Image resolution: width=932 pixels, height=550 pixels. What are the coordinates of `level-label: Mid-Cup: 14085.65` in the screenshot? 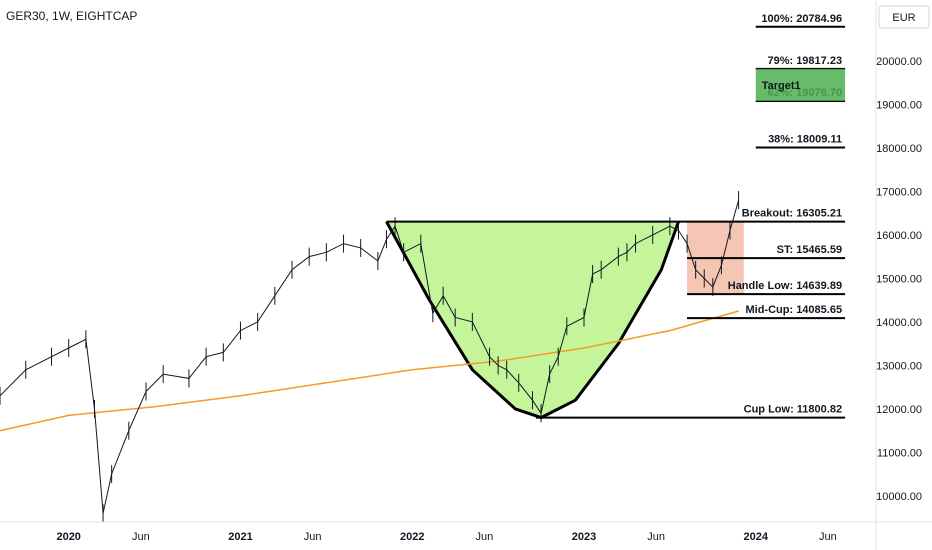 It's located at (793, 310).